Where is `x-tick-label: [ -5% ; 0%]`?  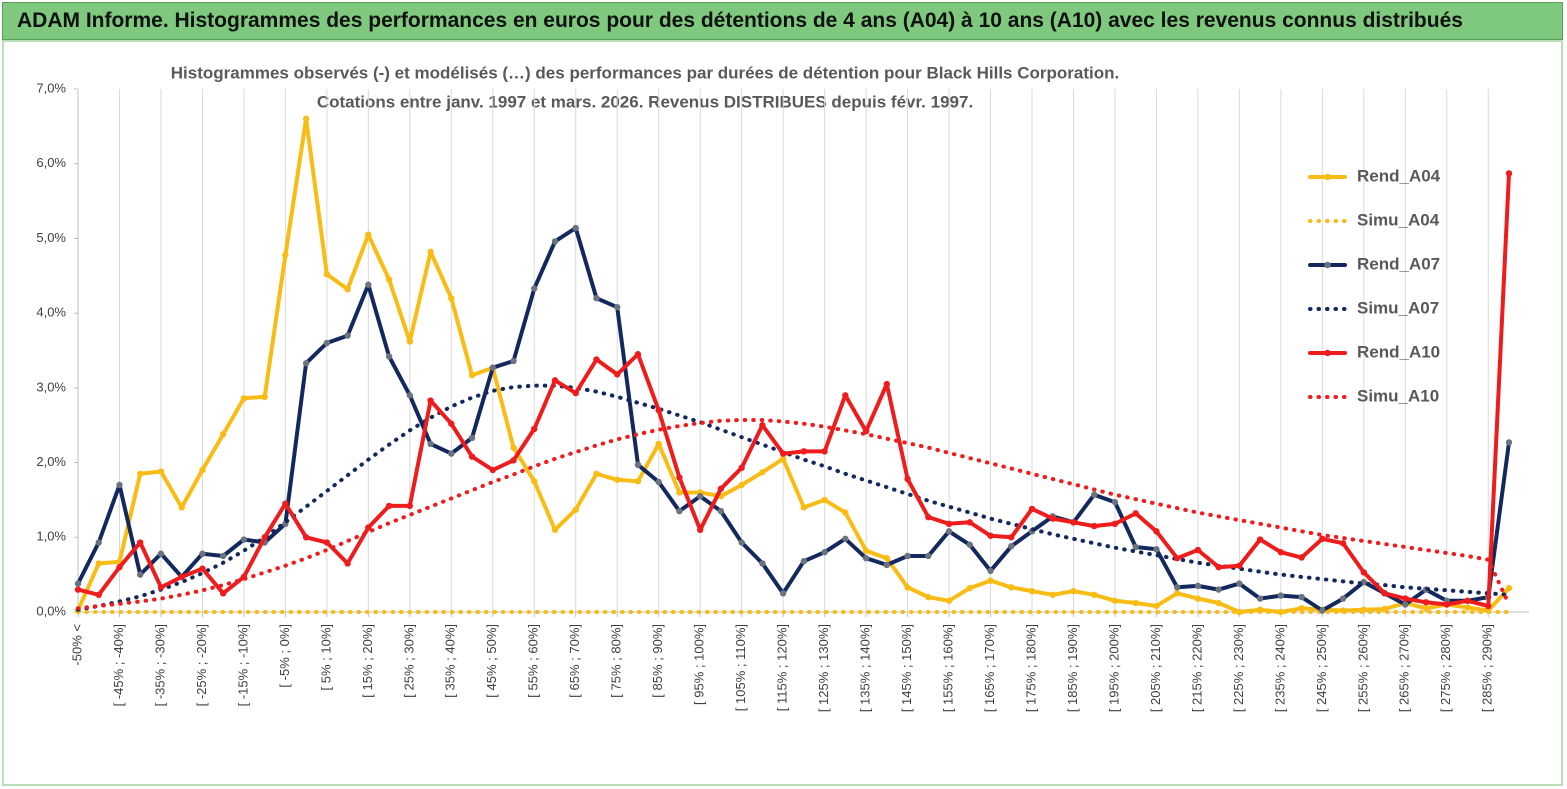
x-tick-label: [ -5% ; 0%] is located at coordinates (284, 656).